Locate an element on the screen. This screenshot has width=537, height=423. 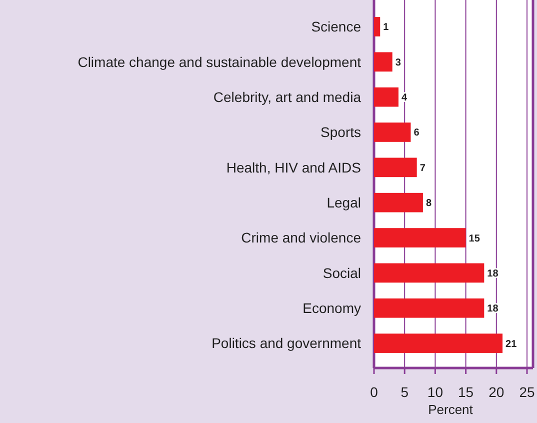
x-tick-label: 25 is located at coordinates (527, 392).